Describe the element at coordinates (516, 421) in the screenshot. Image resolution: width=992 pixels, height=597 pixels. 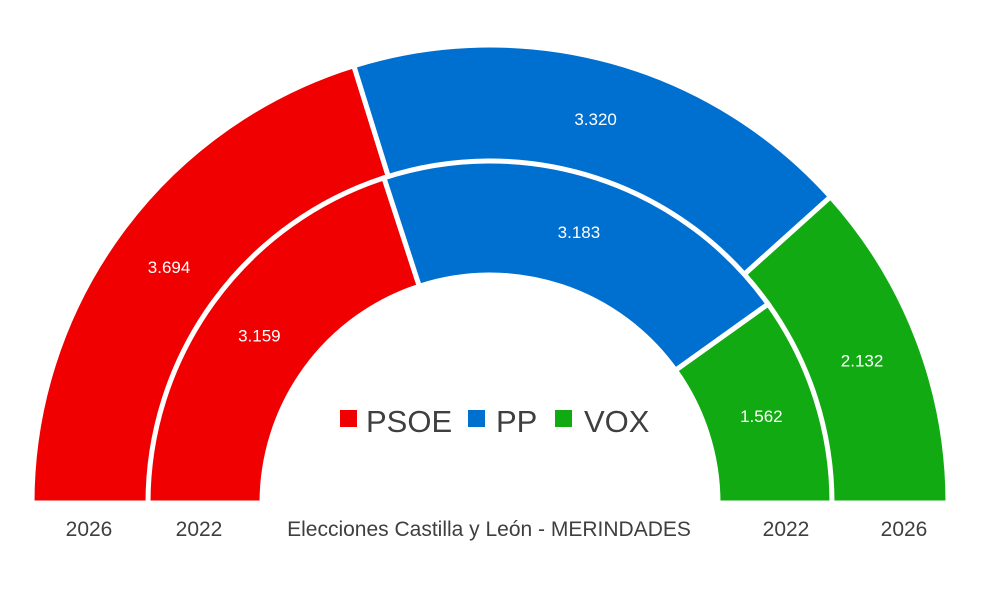
I see `legend-label-pp: PP` at that location.